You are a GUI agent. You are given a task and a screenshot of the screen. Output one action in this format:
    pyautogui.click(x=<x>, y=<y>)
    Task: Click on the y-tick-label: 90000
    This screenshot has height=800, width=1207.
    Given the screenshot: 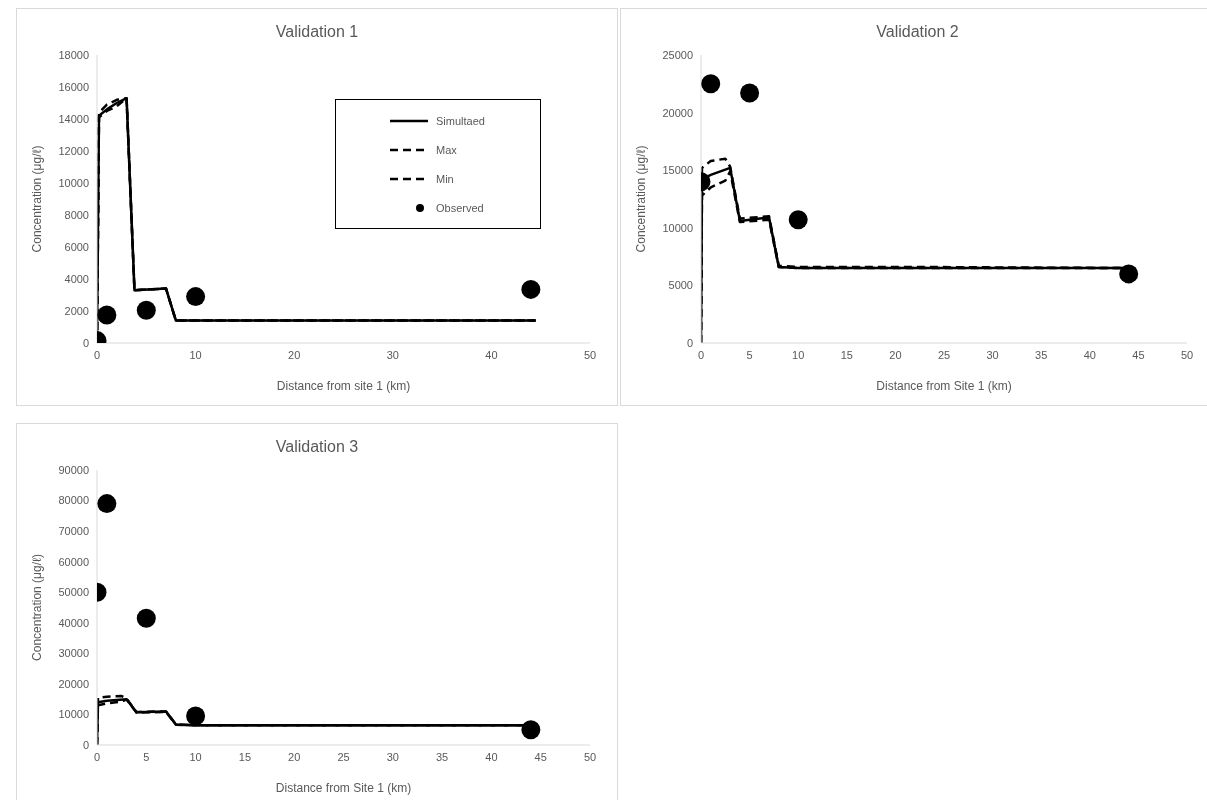 What is the action you would take?
    pyautogui.click(x=73, y=469)
    